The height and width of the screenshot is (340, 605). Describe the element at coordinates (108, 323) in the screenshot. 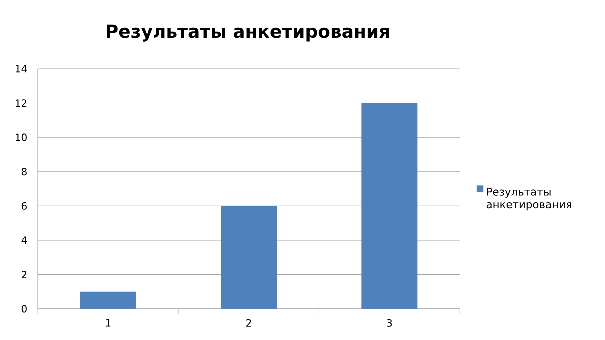

I see `x-tick-label: 1` at that location.